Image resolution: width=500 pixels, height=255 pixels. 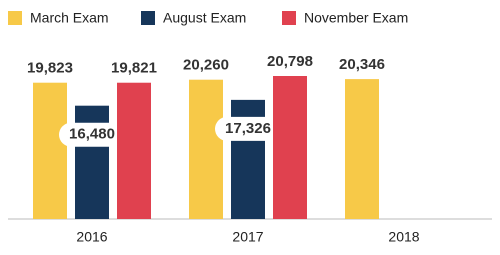 I want to click on value-label: 20,346, so click(x=362, y=64).